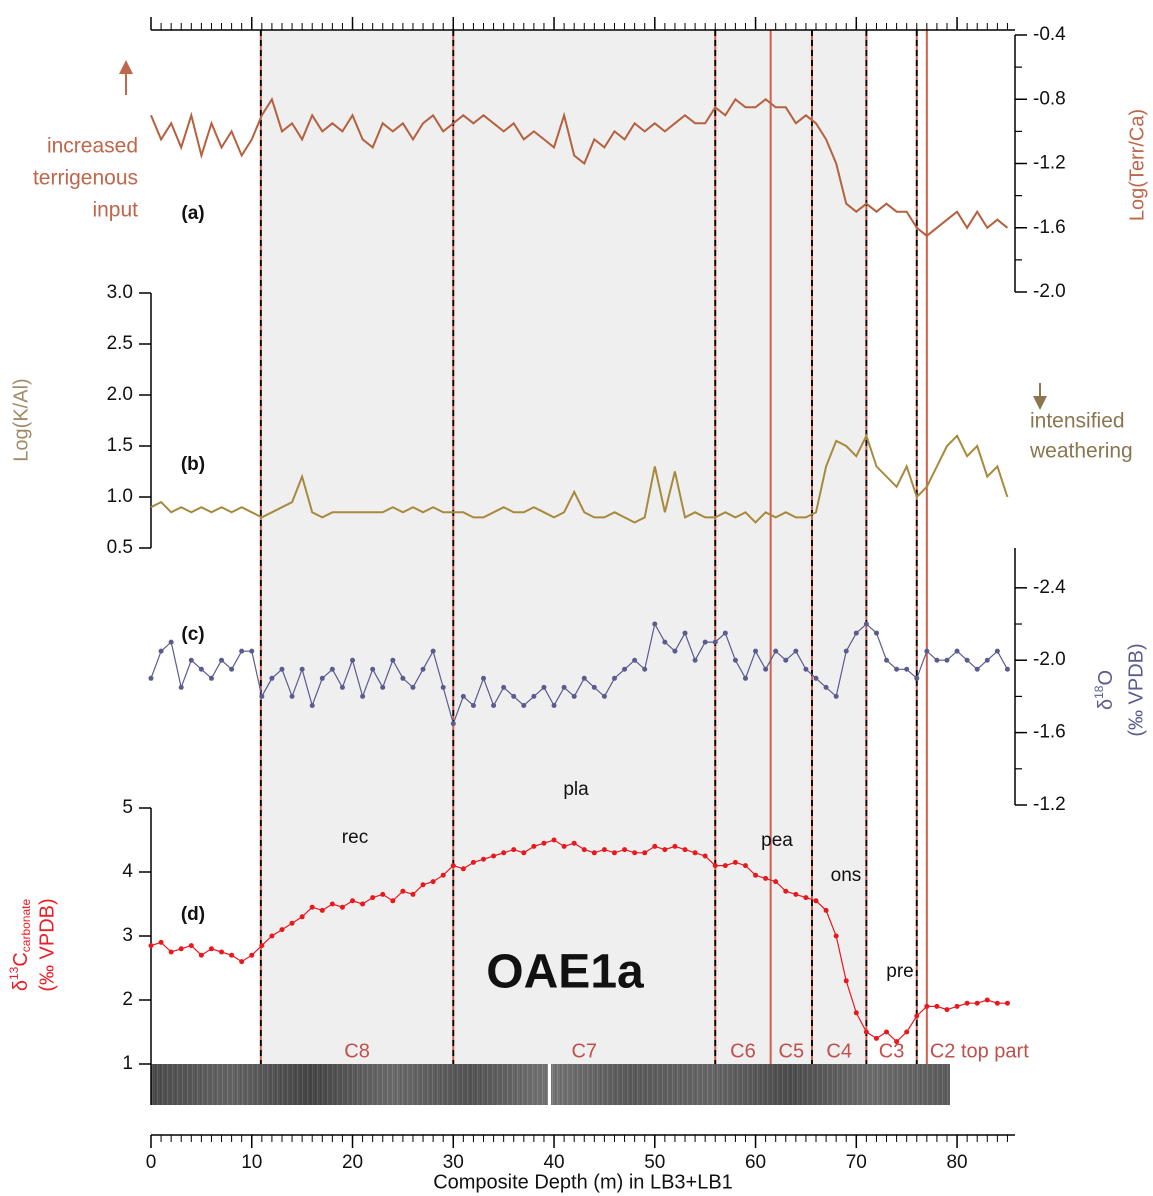 This screenshot has height=1196, width=1153. Describe the element at coordinates (899, 971) in the screenshot. I see `phase-label: pre` at that location.